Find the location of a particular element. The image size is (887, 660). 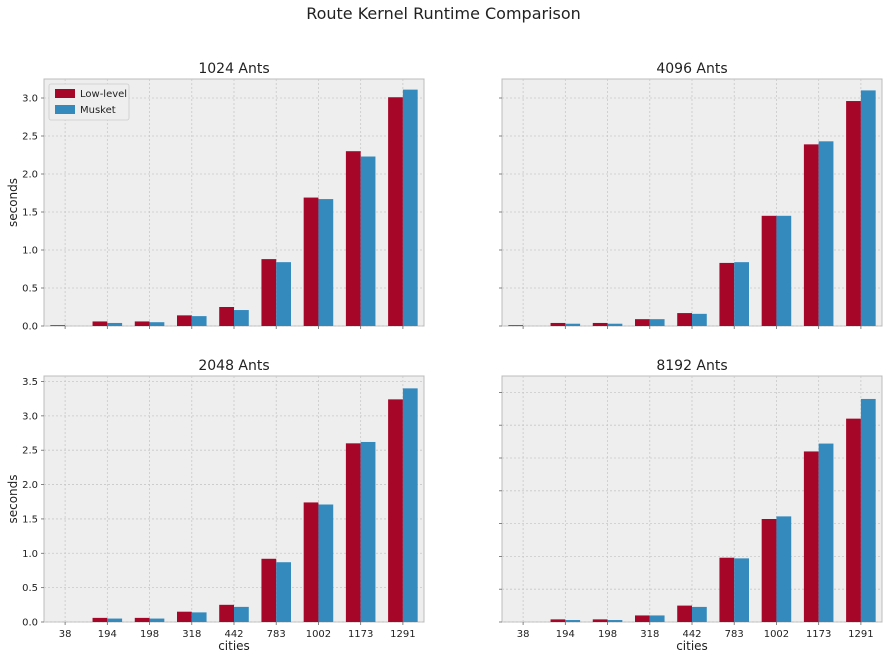

subplot-title: 4096 Ants is located at coordinates (691, 69).